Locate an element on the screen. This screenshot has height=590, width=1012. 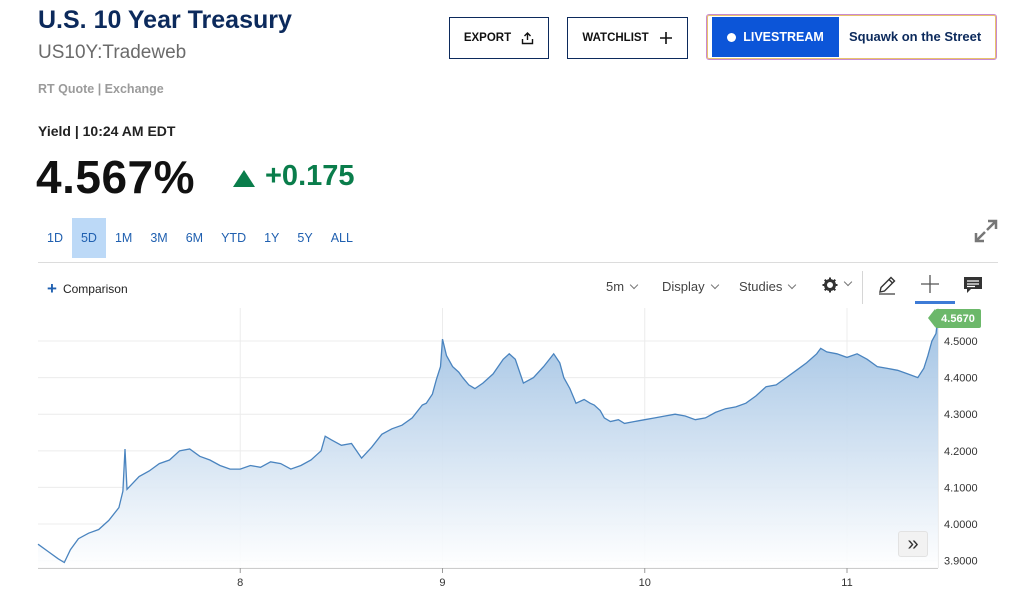
watchlist-button: WATCHLIST is located at coordinates (627, 38).